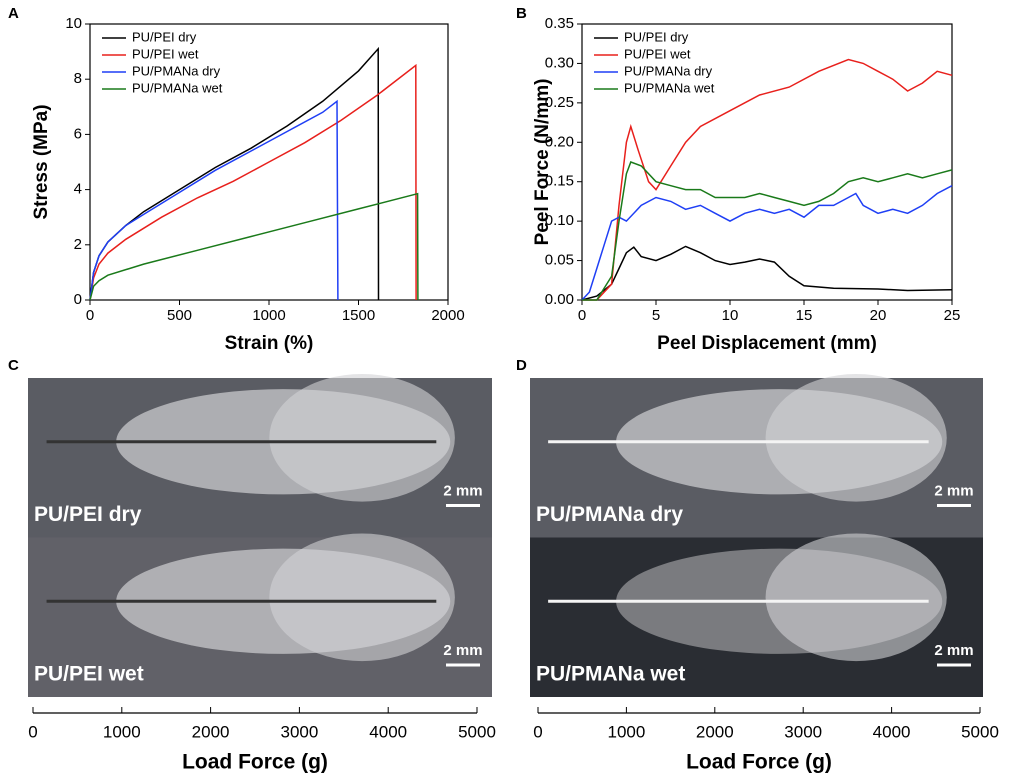 The image size is (1011, 778). Describe the element at coordinates (78, 78) in the screenshot. I see `y-tick-label: 8` at that location.